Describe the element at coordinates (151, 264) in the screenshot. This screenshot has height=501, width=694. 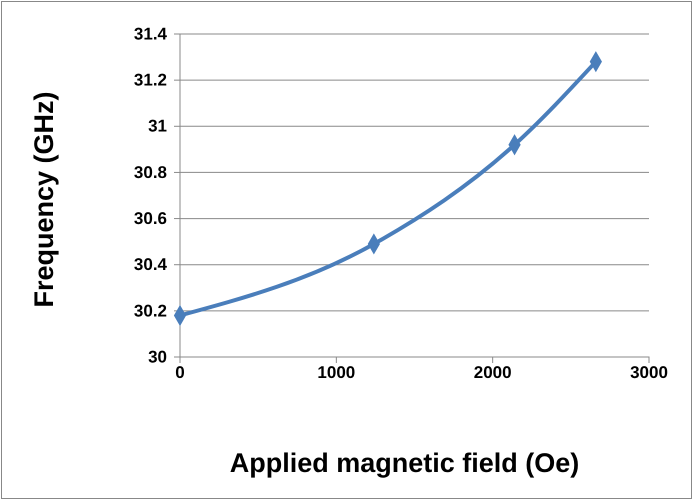
I see `y-tick-label: 30.4` at that location.